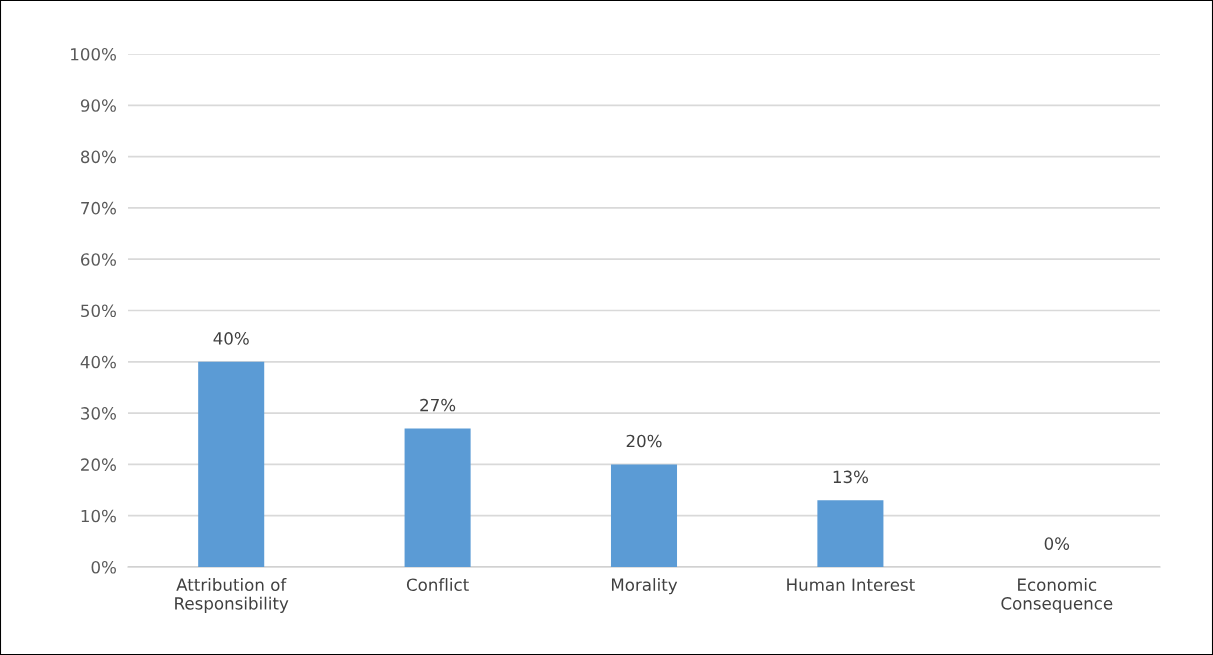 This screenshot has width=1213, height=655. Describe the element at coordinates (437, 585) in the screenshot. I see `x-tick-label: Conflict` at that location.